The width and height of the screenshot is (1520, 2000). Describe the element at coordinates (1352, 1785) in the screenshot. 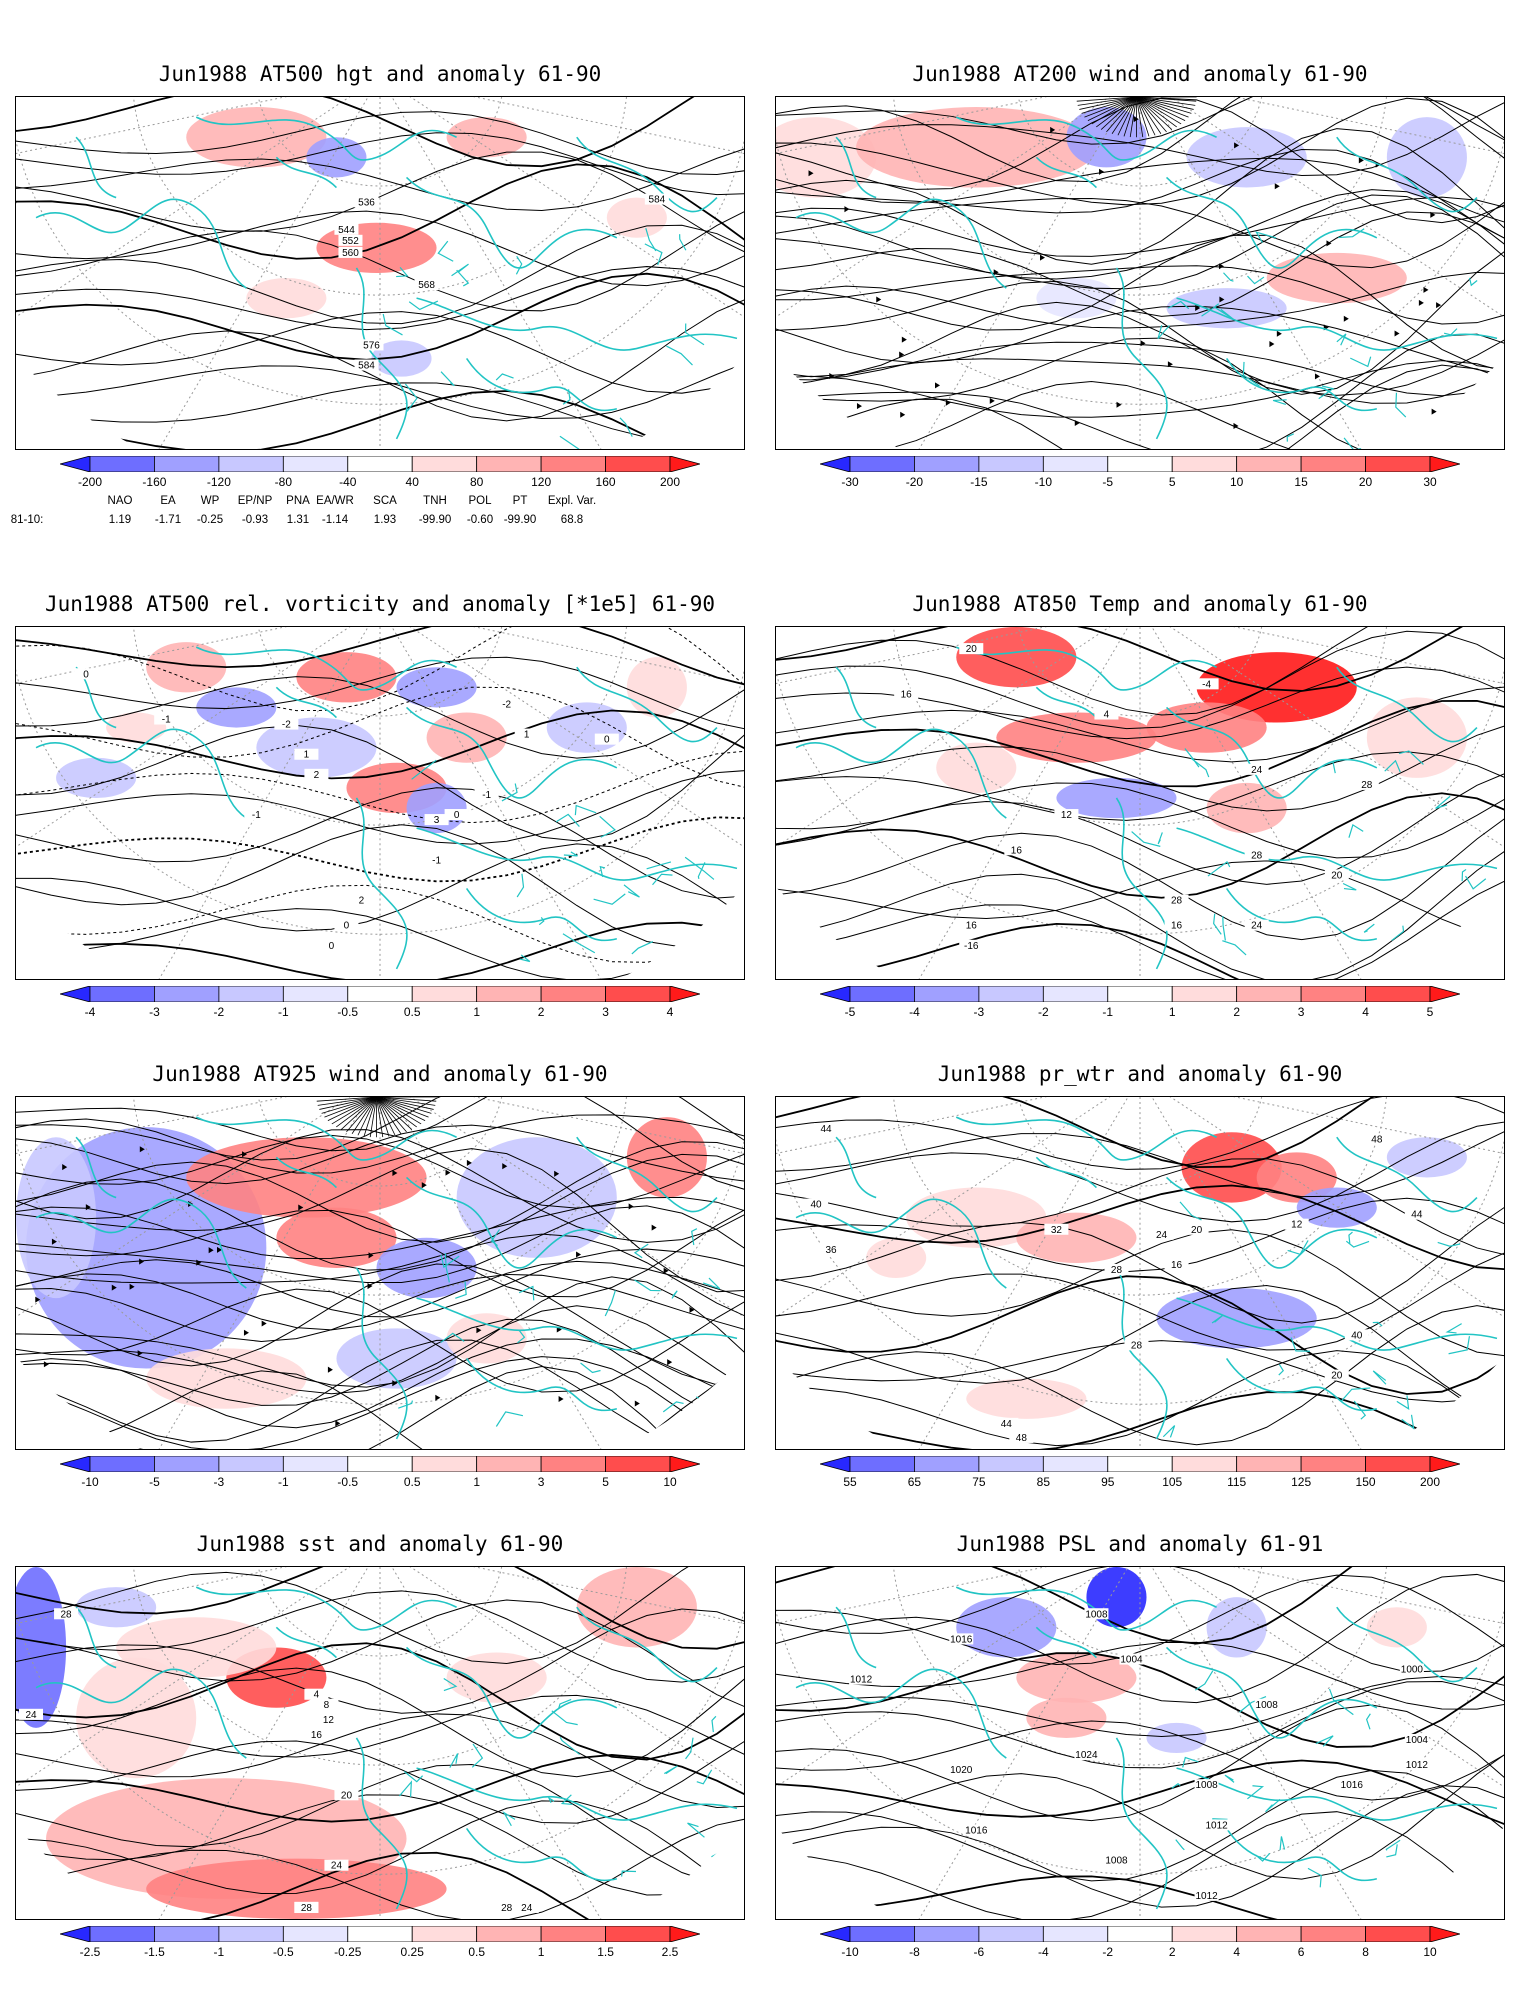

I see `contour-label: 1016` at that location.